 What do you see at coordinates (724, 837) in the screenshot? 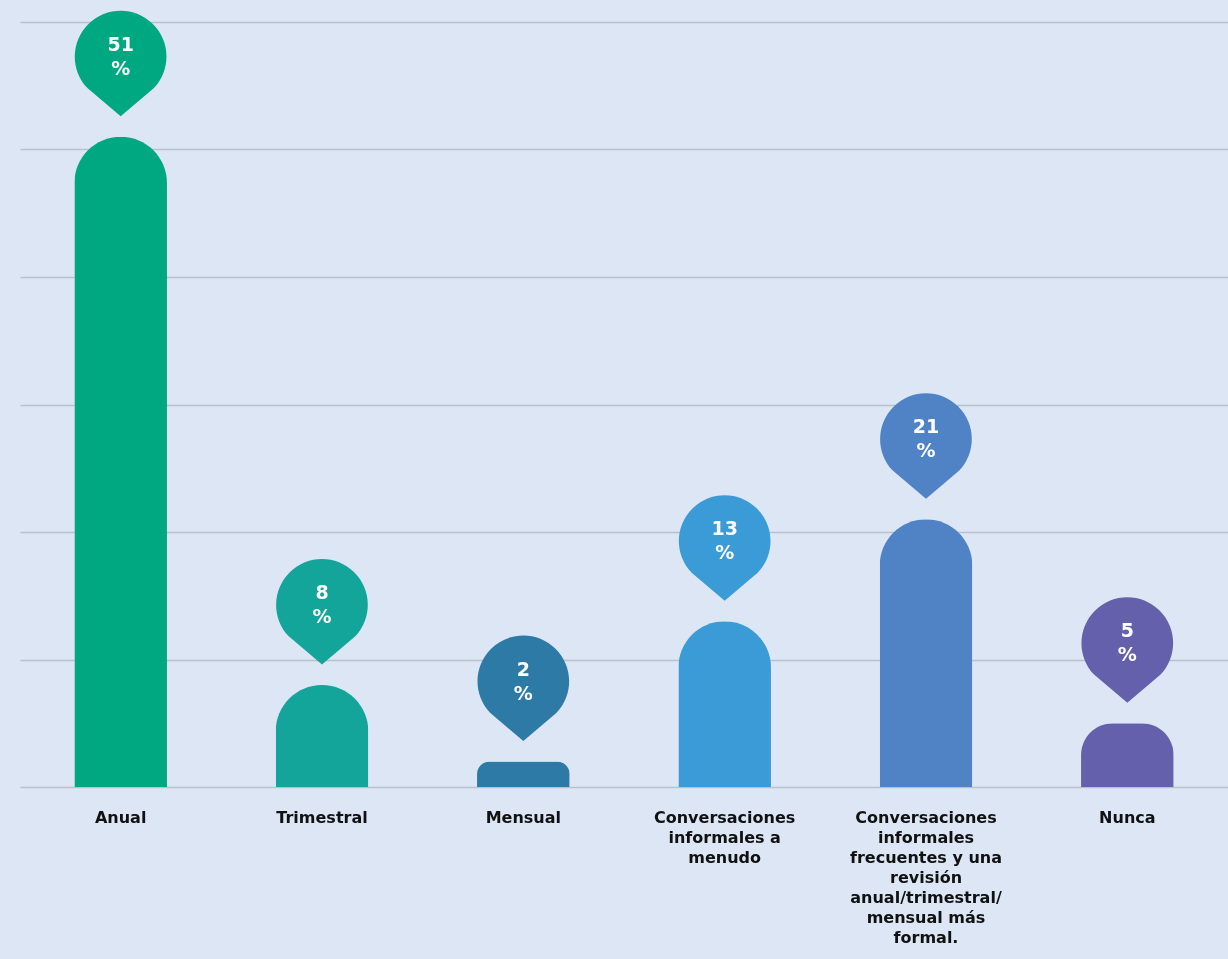
I see `x-tick-label: Conversaciones informales a menudo` at bounding box center [724, 837].